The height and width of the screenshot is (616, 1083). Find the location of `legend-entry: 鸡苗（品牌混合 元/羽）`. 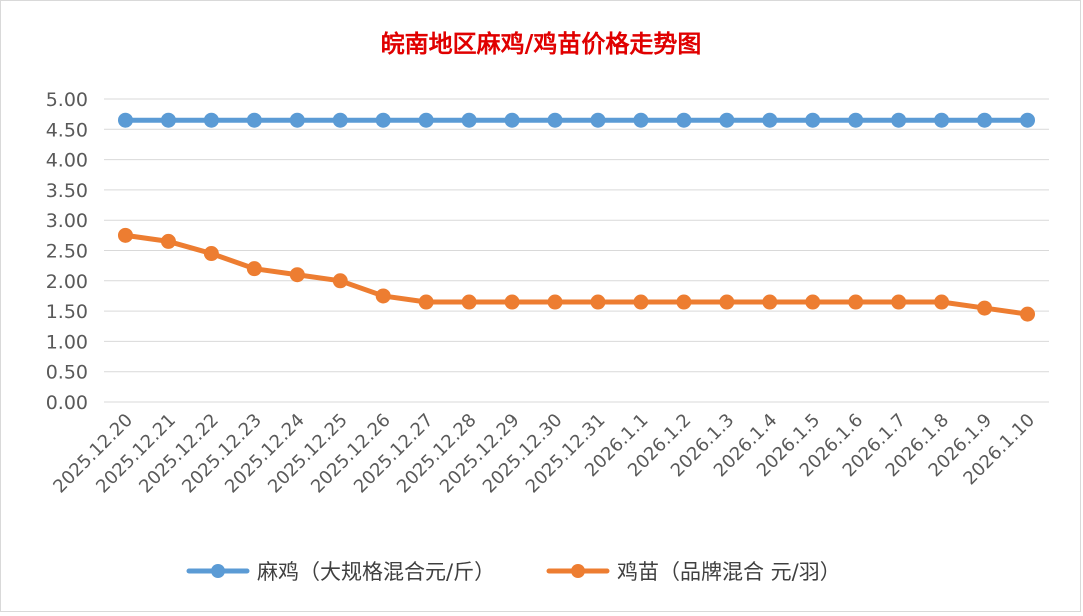

legend-entry: 鸡苗（品牌混合 元/羽） is located at coordinates (693, 572).